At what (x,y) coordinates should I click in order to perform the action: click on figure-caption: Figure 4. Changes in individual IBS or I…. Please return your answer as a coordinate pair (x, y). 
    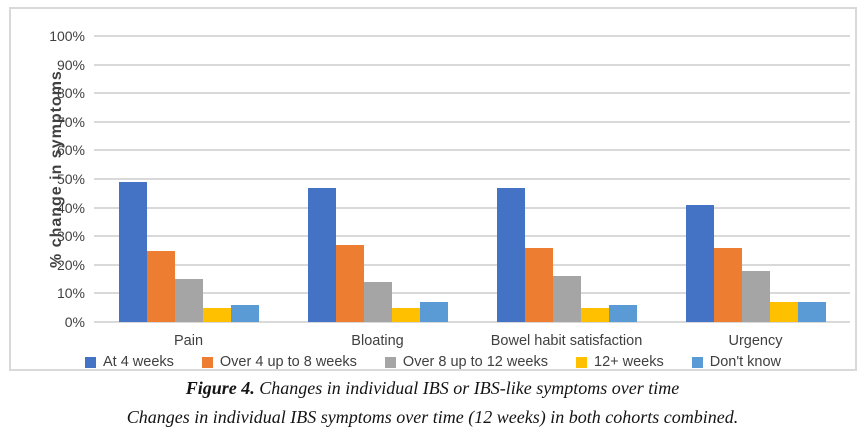
    Looking at the image, I should click on (432, 402).